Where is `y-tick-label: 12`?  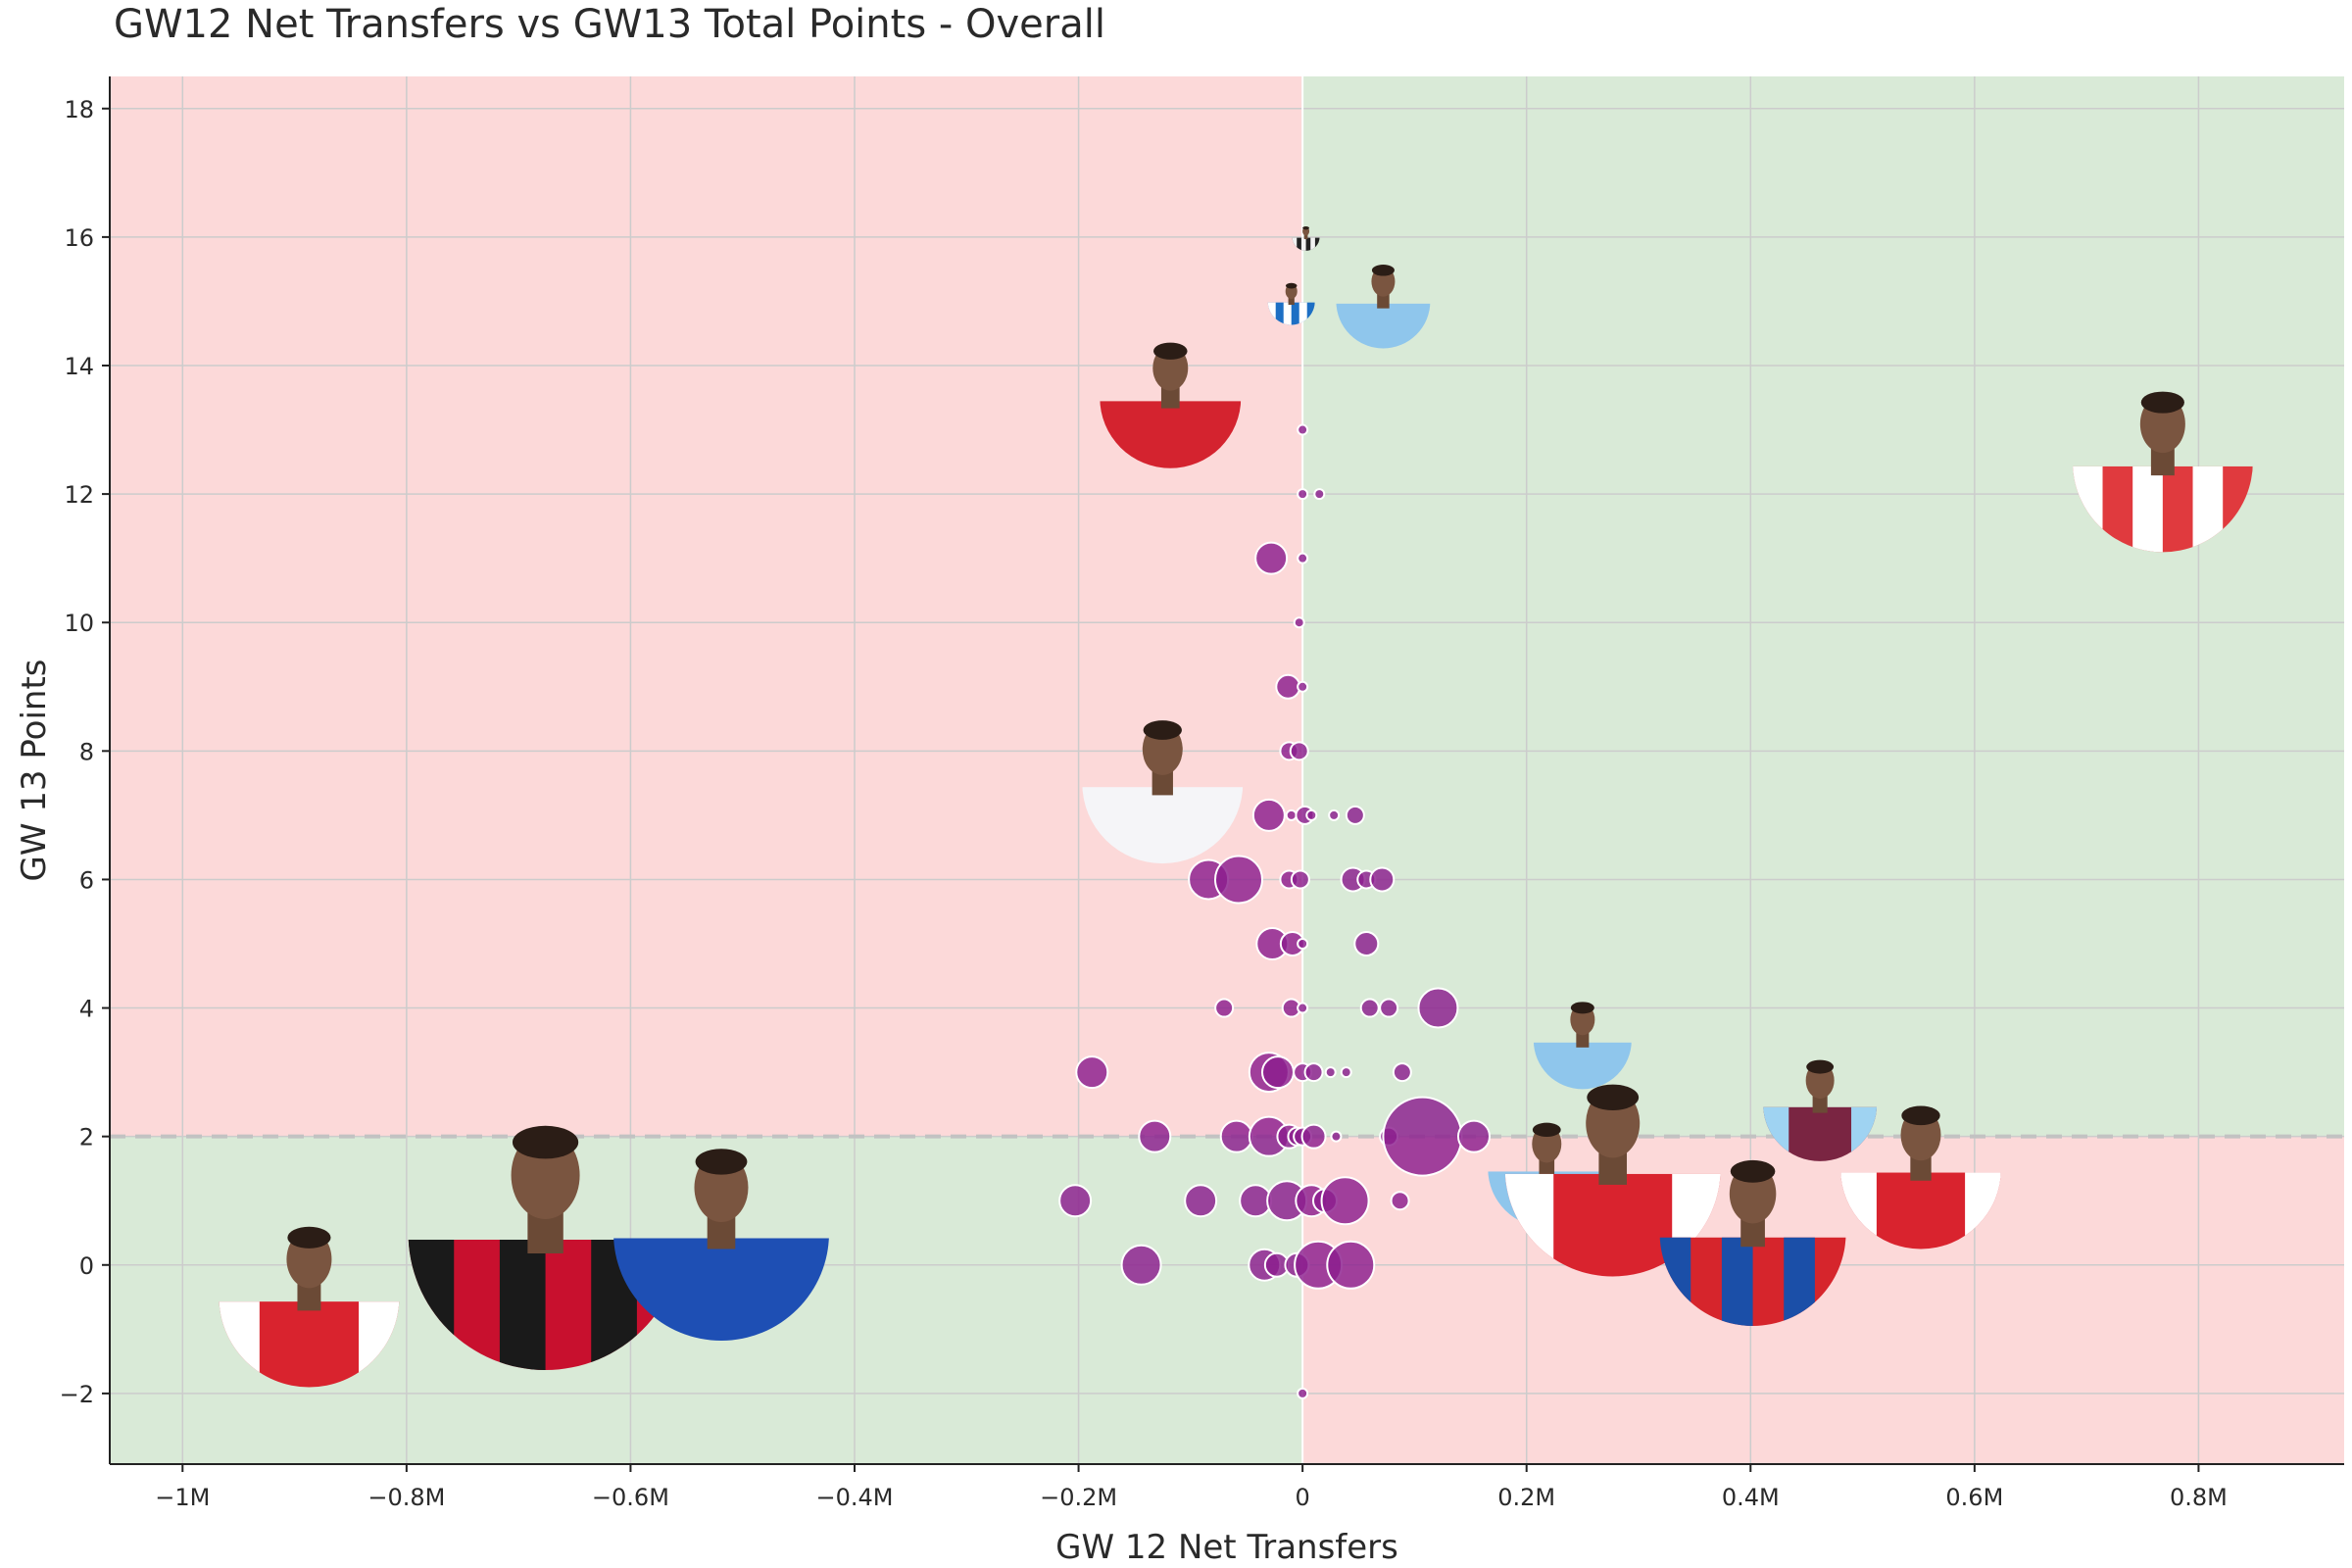
y-tick-label: 12 is located at coordinates (79, 495).